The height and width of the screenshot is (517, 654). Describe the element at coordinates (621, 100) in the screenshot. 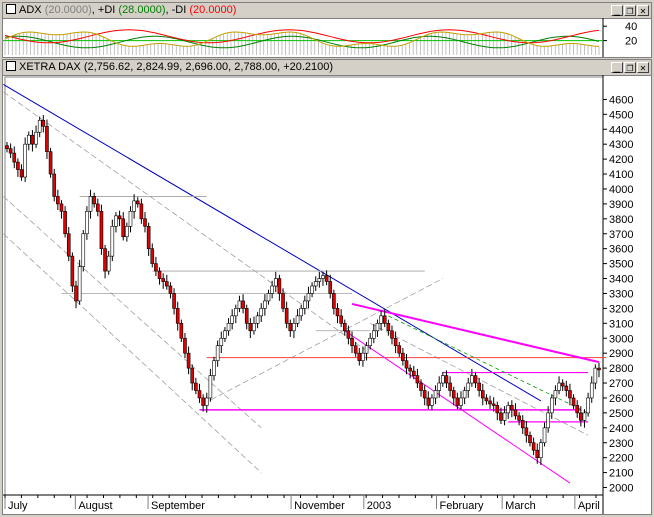

I see `y-tick-label: 4600` at that location.